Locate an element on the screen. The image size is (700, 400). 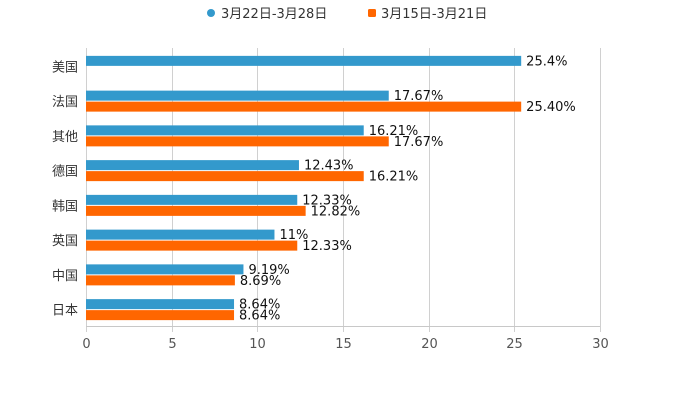
legend-item-1: 3月22日-3月28日 is located at coordinates (267, 14).